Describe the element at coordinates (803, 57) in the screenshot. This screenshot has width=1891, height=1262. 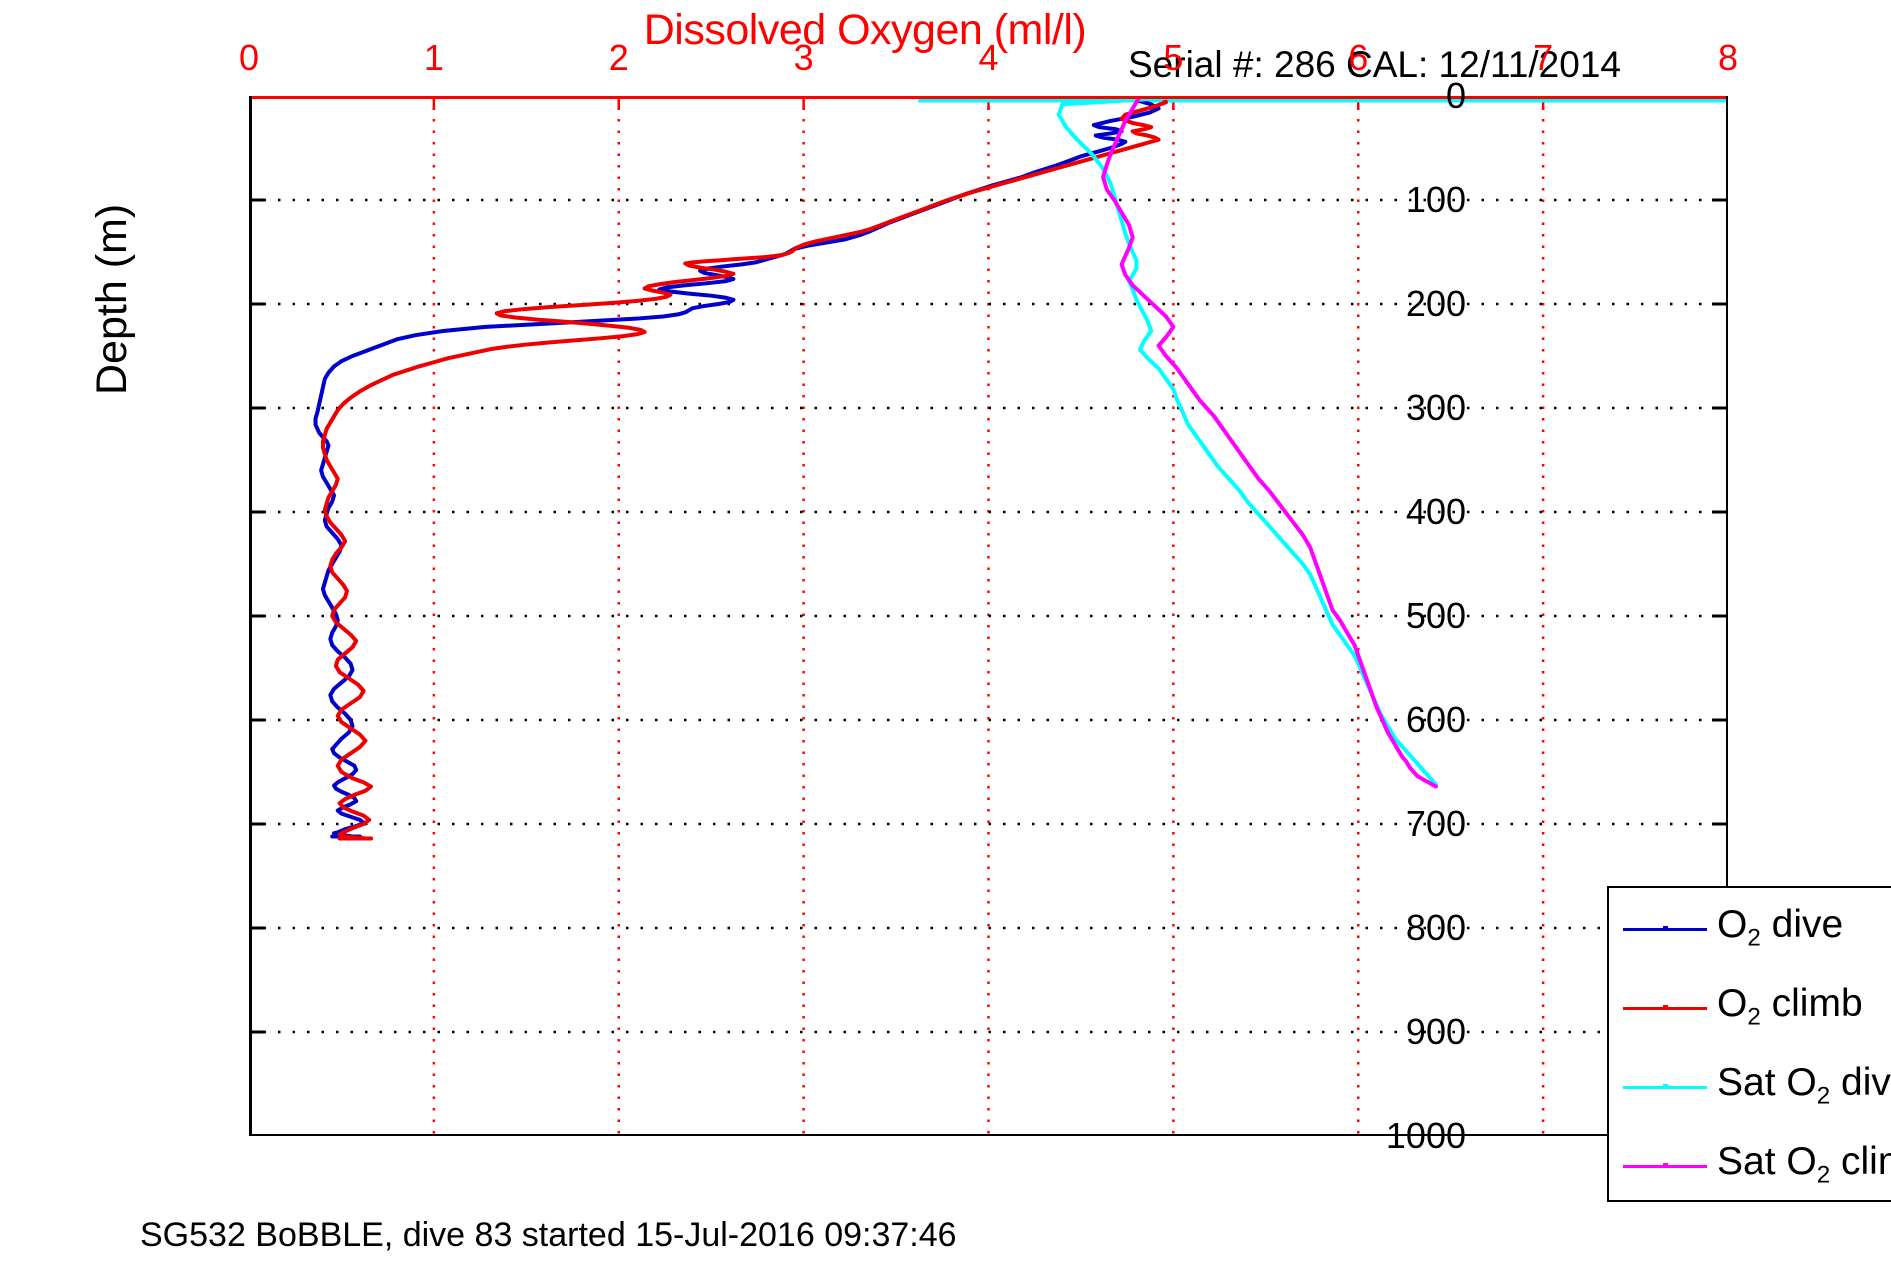
I see `x-tick-label: 3` at that location.